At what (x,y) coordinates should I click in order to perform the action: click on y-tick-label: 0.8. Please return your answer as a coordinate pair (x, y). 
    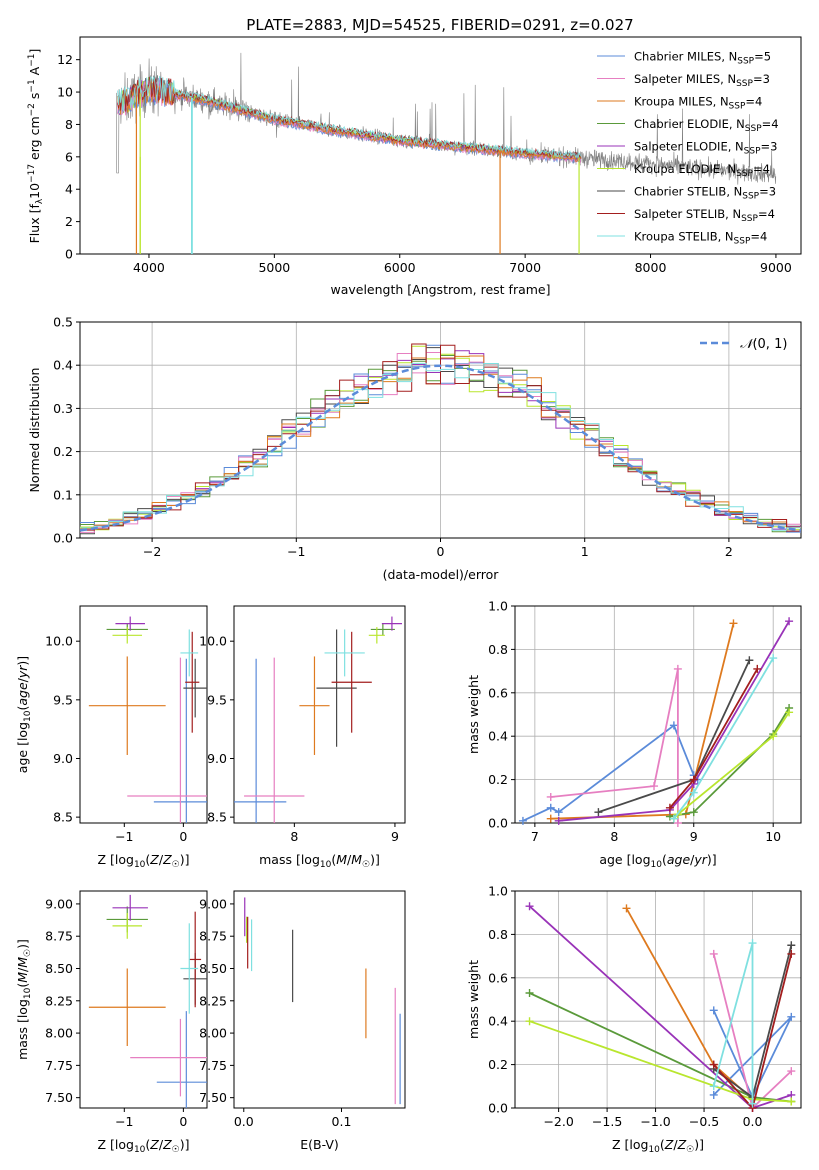
    Looking at the image, I should click on (498, 934).